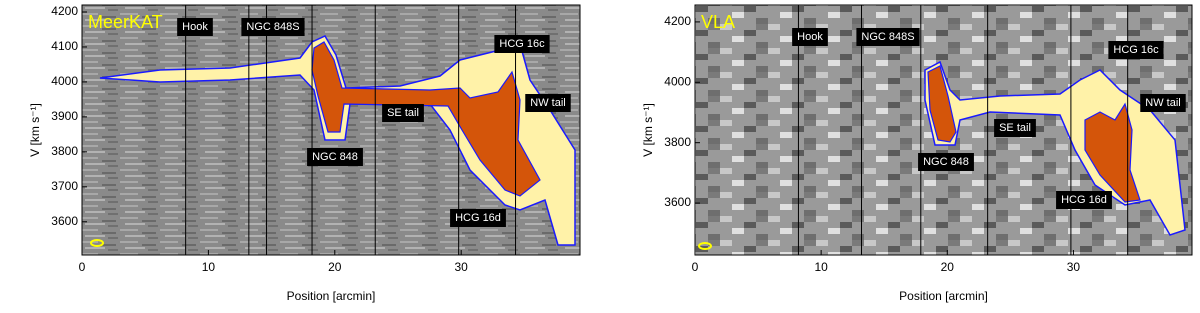 This screenshot has width=1200, height=313. I want to click on panel-title: VLA, so click(718, 22).